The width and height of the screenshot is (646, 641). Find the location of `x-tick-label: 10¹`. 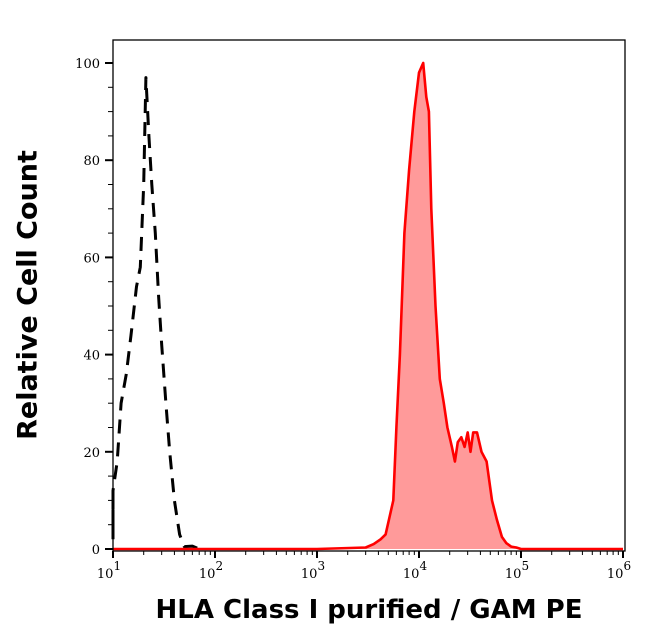

x-tick-label: 10¹ is located at coordinates (109, 570).